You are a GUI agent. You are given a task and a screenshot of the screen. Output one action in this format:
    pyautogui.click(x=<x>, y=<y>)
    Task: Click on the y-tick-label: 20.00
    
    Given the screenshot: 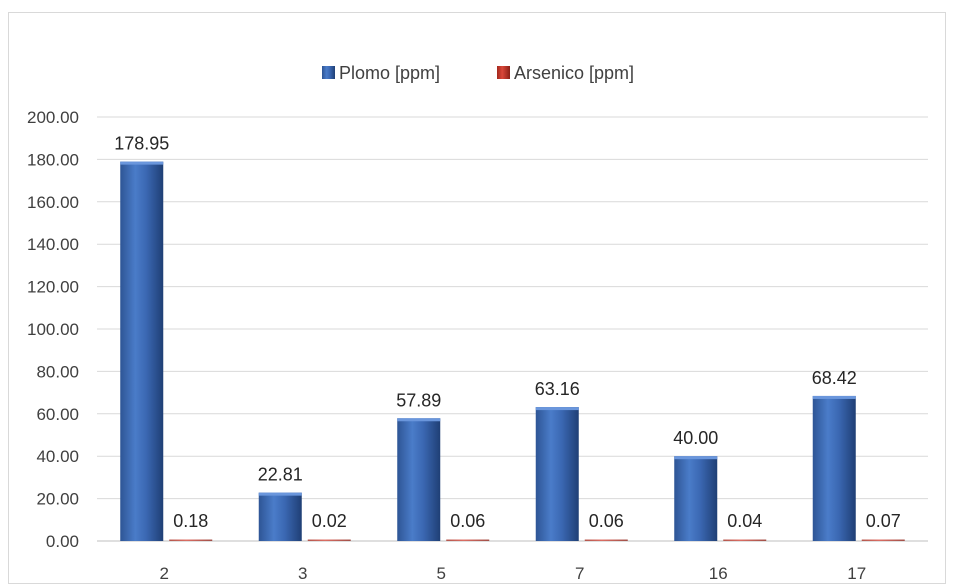 What is the action you would take?
    pyautogui.click(x=57, y=499)
    